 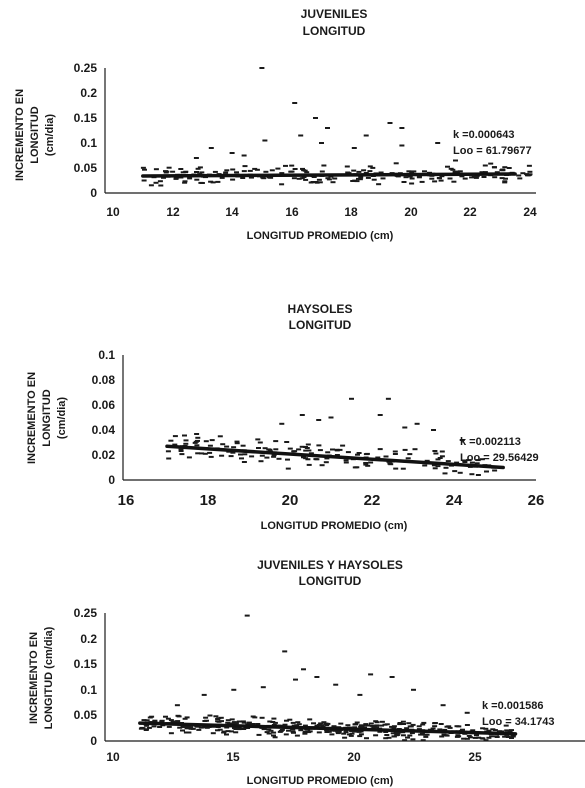 I want to click on chart-3-fit-line, so click(x=328, y=728).